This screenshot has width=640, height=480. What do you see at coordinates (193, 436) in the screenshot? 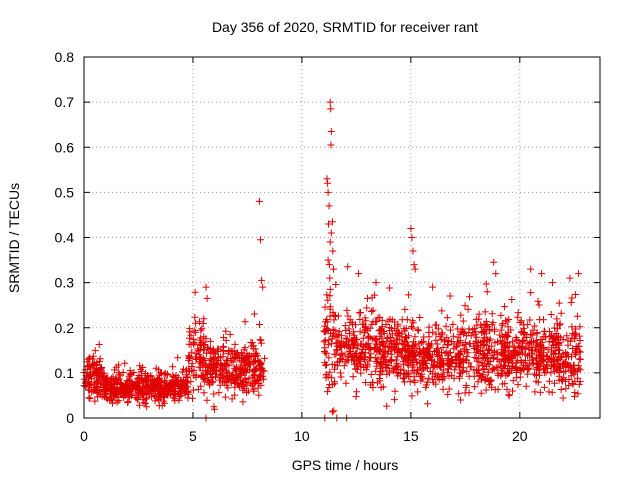
I see `x-tick-label: 5` at bounding box center [193, 436].